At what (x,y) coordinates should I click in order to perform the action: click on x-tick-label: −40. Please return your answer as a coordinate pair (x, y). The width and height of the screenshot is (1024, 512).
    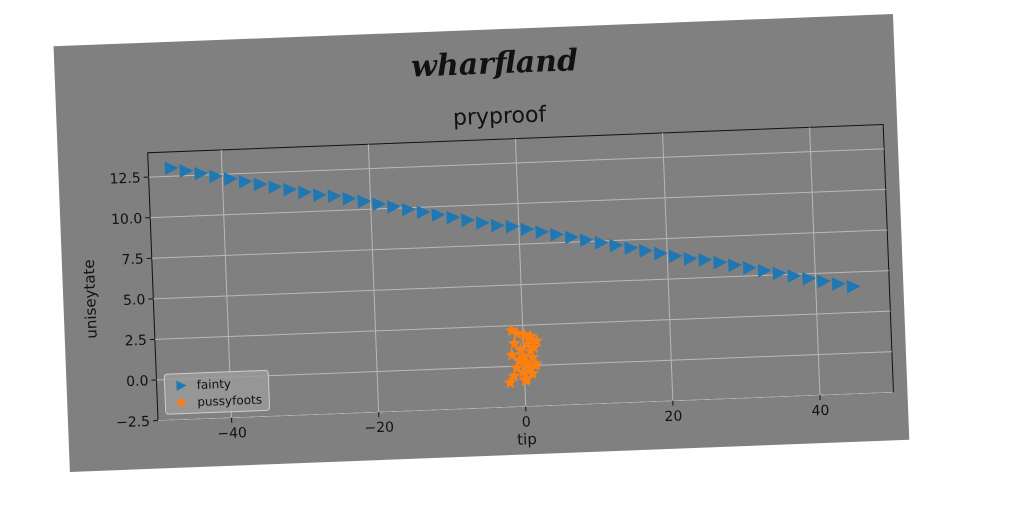
    Looking at the image, I should click on (232, 433).